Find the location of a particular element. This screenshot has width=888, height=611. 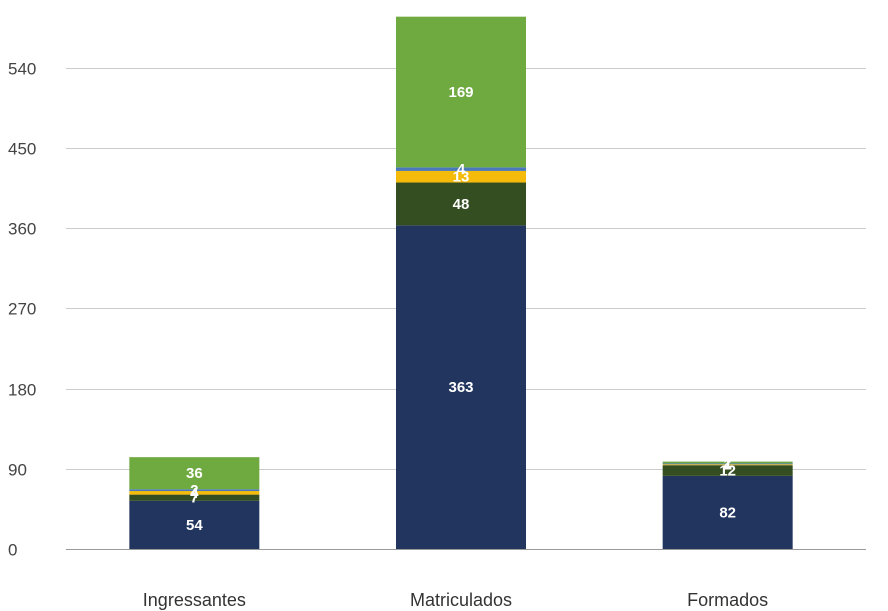

y-tick-label: 540 is located at coordinates (22, 69).